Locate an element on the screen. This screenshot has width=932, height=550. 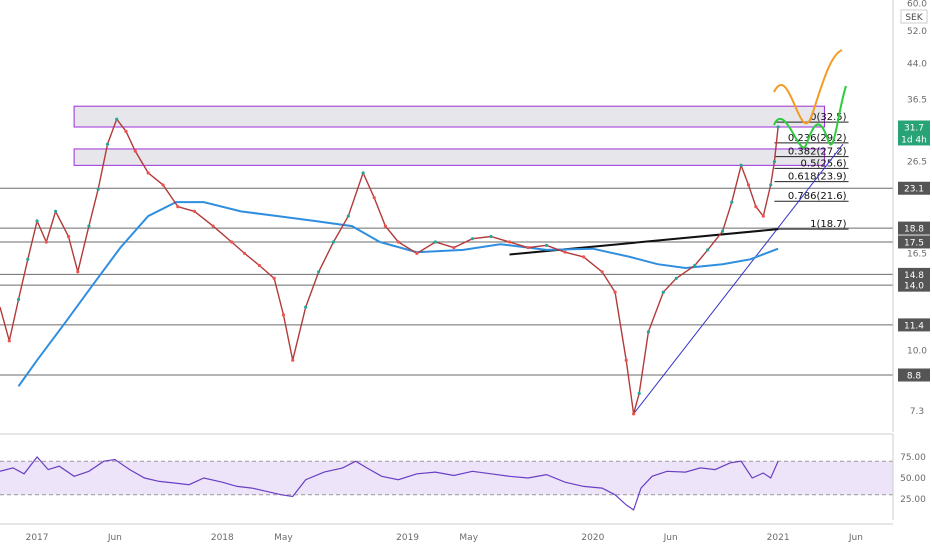
price-tick-label: 60.0 is located at coordinates (917, 5).